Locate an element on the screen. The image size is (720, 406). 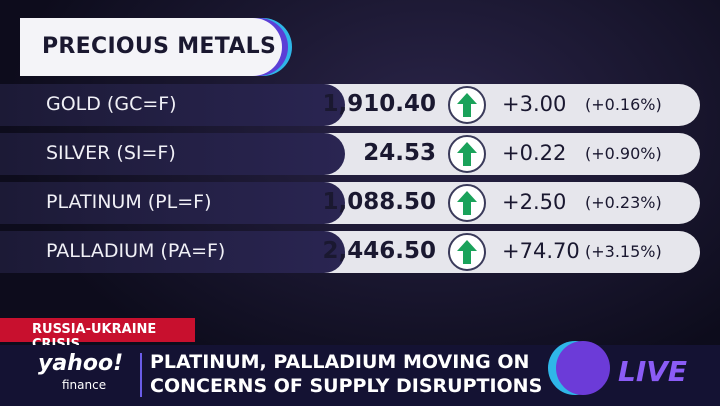
name-cell: PLATINUM (PL=F) is located at coordinates (172, 203).